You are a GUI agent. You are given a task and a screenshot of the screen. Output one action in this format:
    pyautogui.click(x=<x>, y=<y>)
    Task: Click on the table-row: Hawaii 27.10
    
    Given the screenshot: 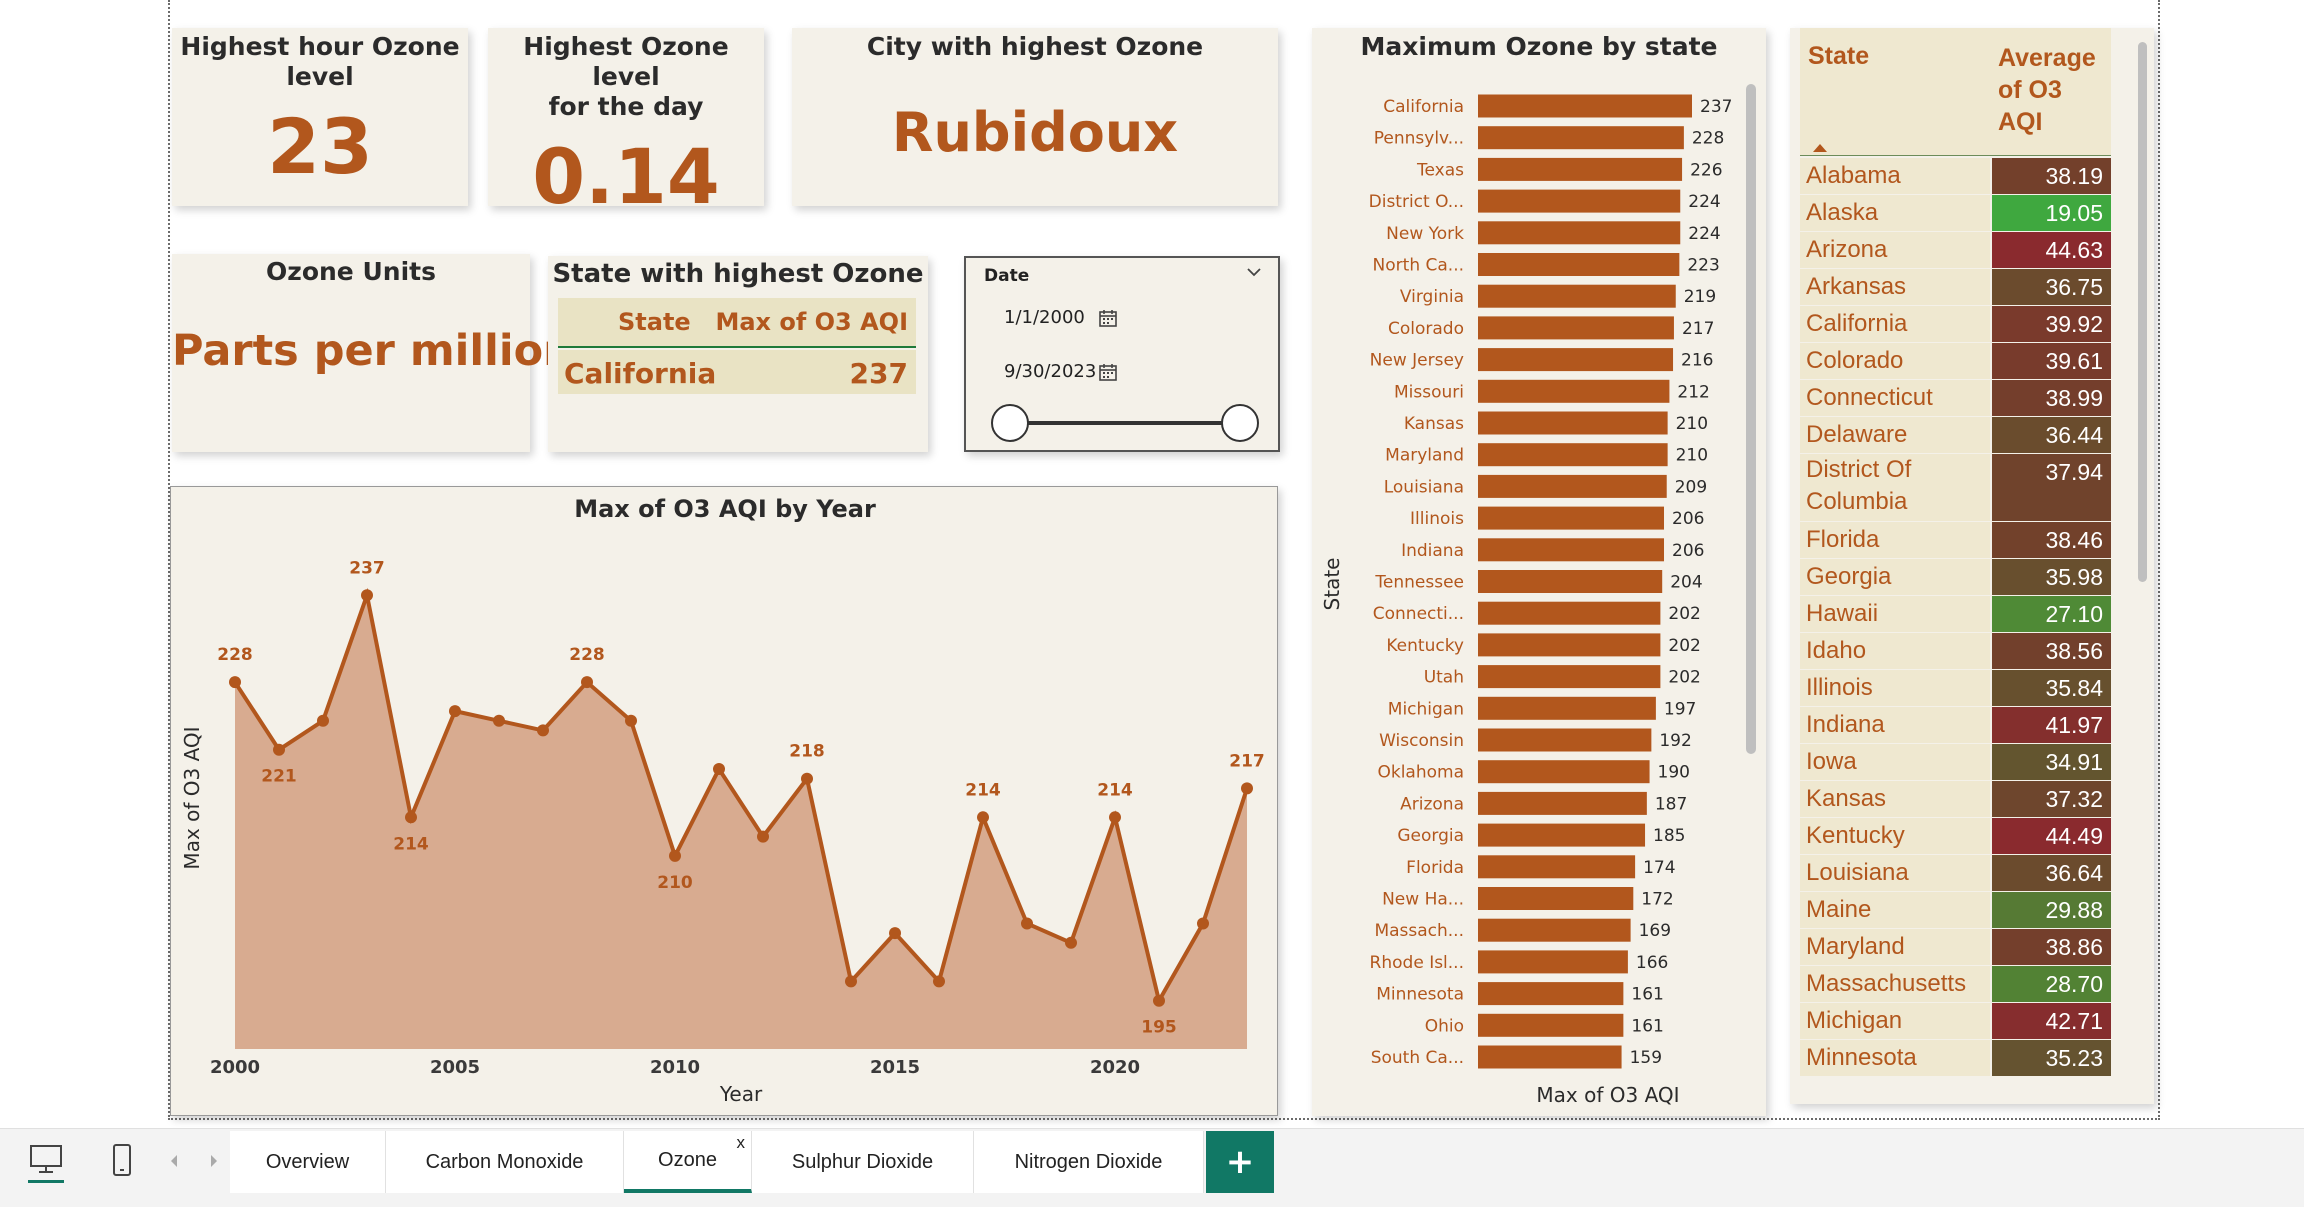 What is the action you would take?
    pyautogui.click(x=1955, y=614)
    